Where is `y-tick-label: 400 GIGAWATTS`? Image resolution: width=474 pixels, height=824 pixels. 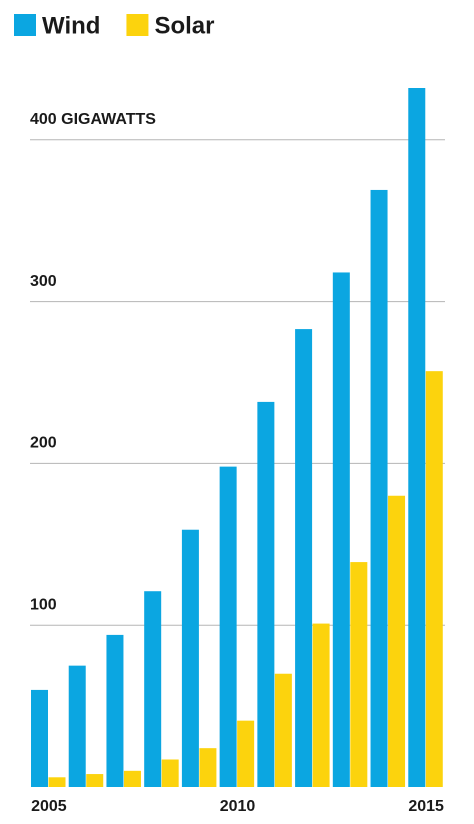 y-tick-label: 400 GIGAWATTS is located at coordinates (93, 119).